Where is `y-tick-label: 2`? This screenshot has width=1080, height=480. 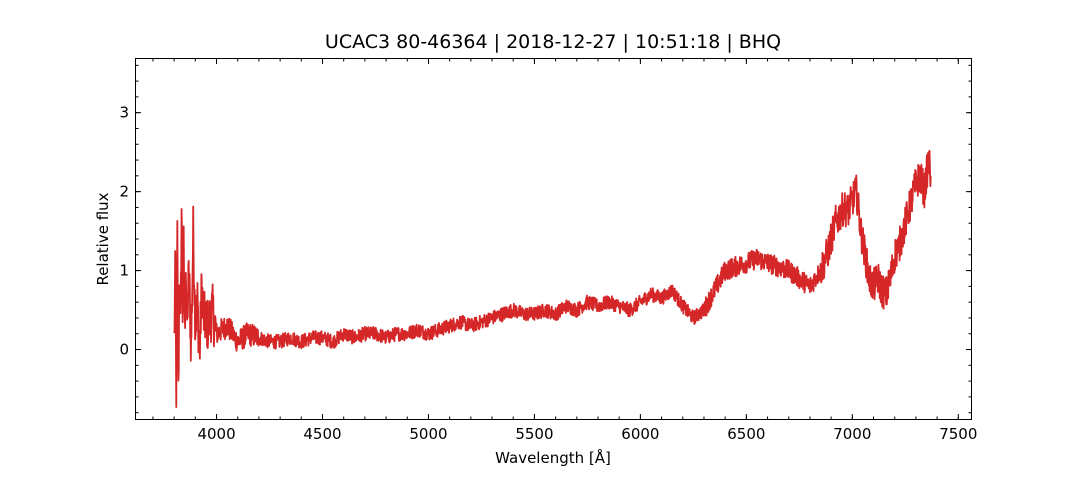
y-tick-label: 2 is located at coordinates (124, 192).